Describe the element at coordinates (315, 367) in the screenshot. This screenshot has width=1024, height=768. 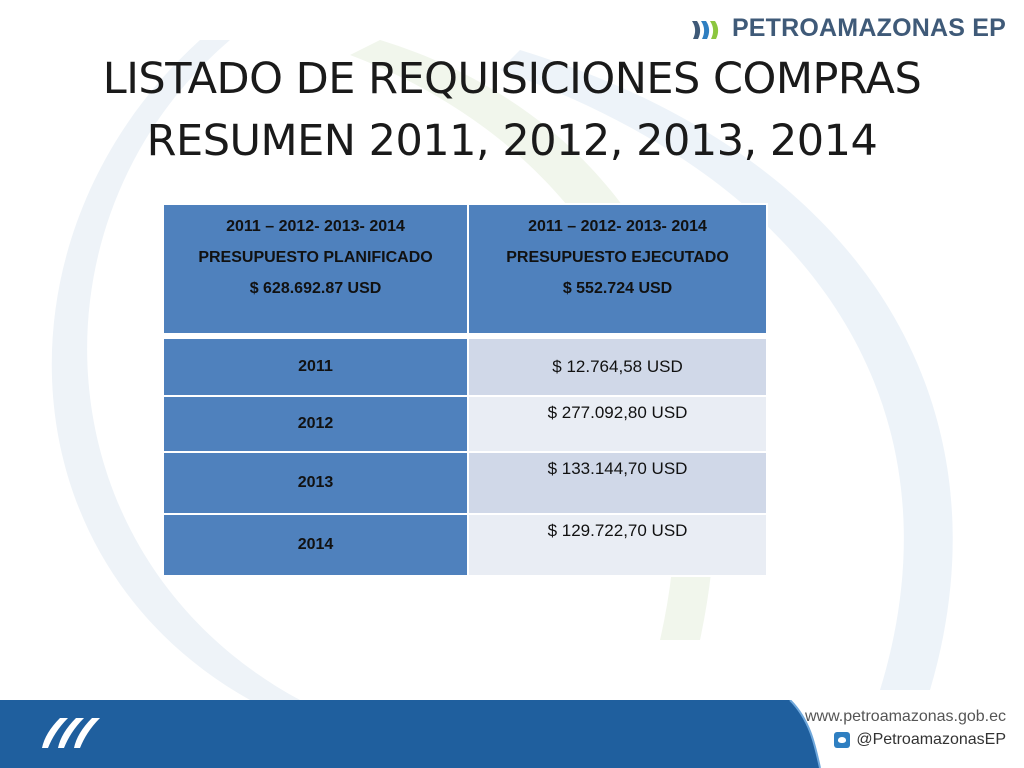
I see `year-cell: 2011` at that location.